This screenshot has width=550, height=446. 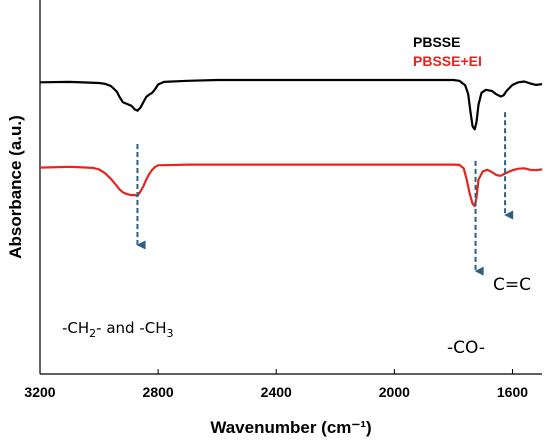 I want to click on x-tick-label-2000: 2000, so click(x=394, y=392).